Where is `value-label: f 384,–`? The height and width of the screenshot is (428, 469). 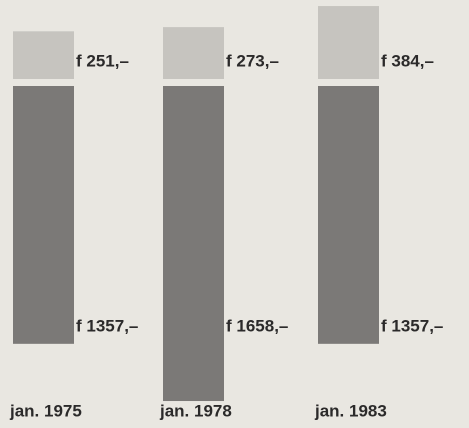 value-label: f 384,– is located at coordinates (407, 60).